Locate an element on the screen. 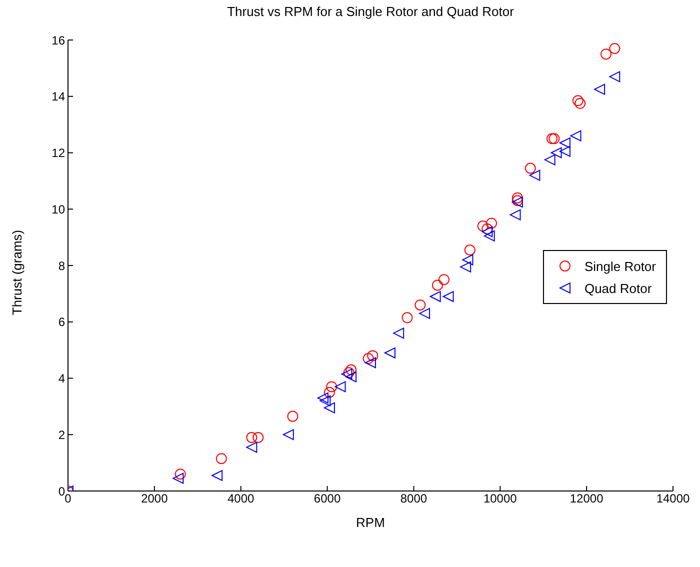  y-tick-label: 12 is located at coordinates (59, 153).